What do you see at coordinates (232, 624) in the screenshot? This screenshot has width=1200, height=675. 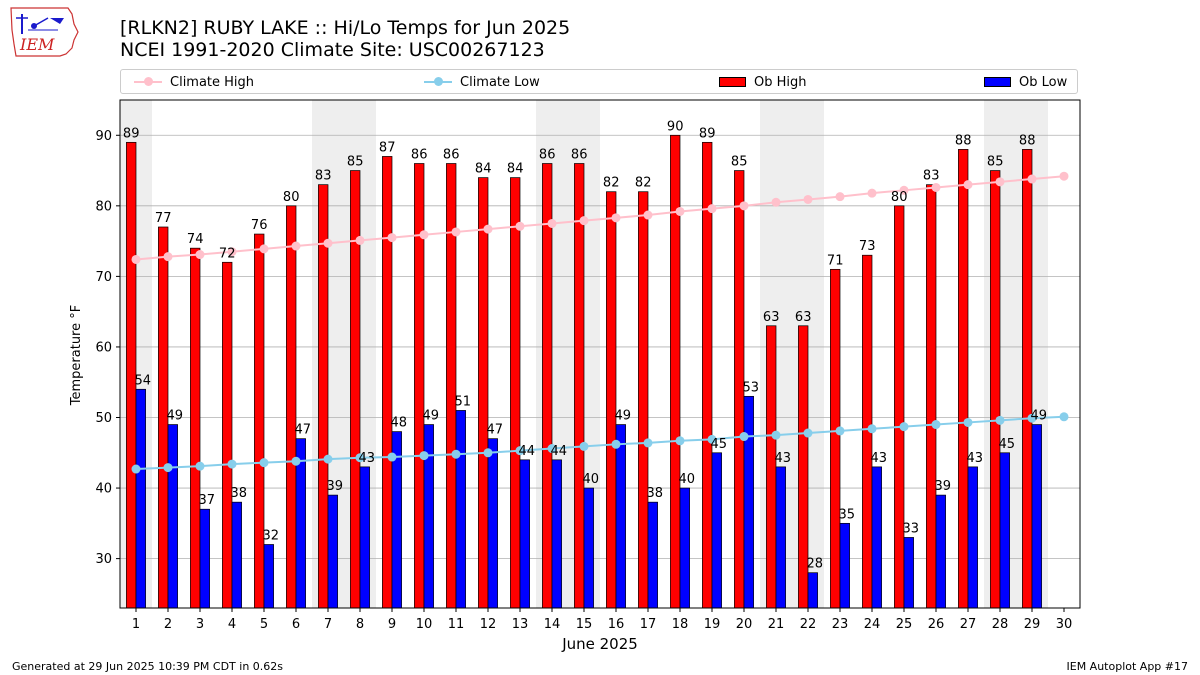 I see `x-tick-label: 4` at bounding box center [232, 624].